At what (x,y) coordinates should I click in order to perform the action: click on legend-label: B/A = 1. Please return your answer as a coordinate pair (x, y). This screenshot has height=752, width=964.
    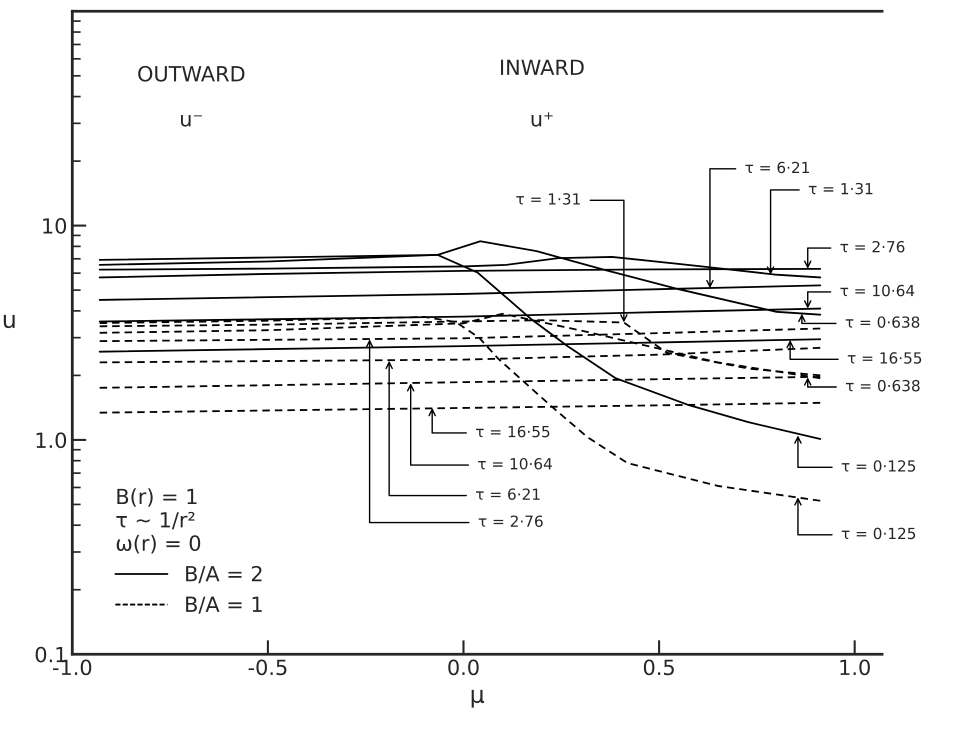
    Looking at the image, I should click on (224, 605).